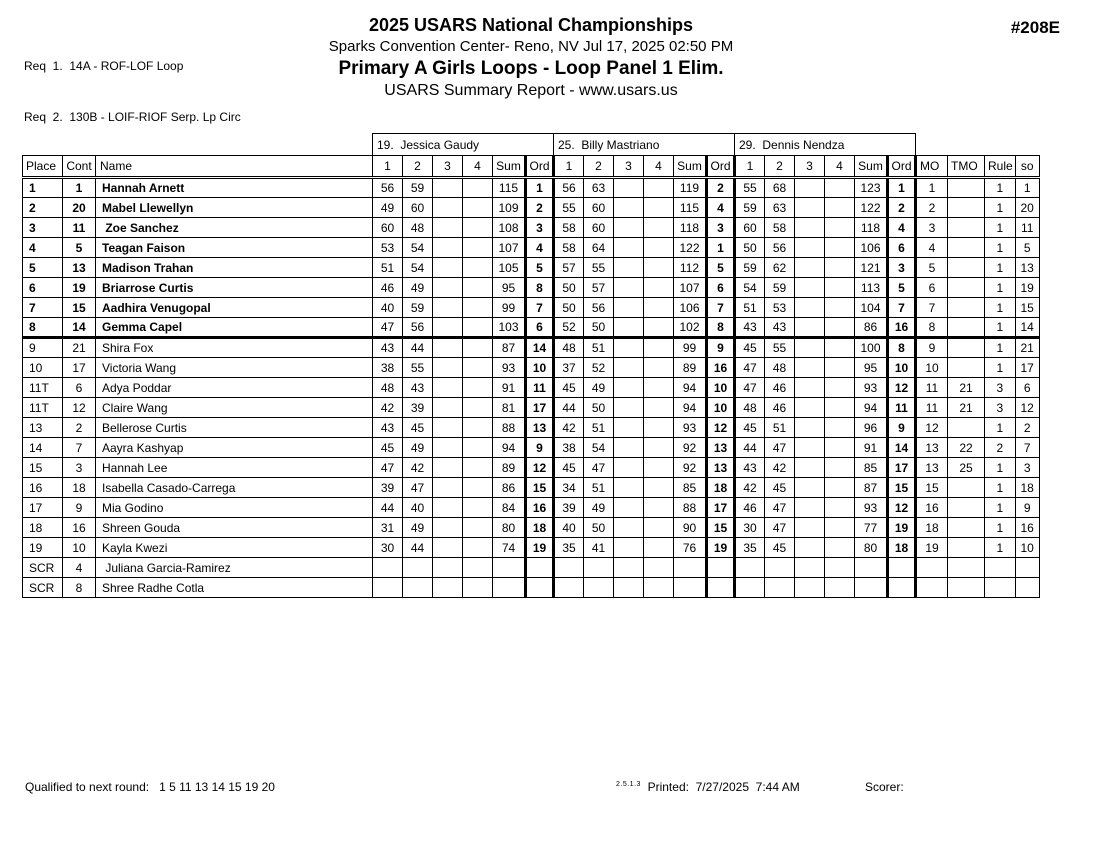  What do you see at coordinates (234, 587) in the screenshot?
I see `name-cell: Shree Radhe Cotla` at bounding box center [234, 587].